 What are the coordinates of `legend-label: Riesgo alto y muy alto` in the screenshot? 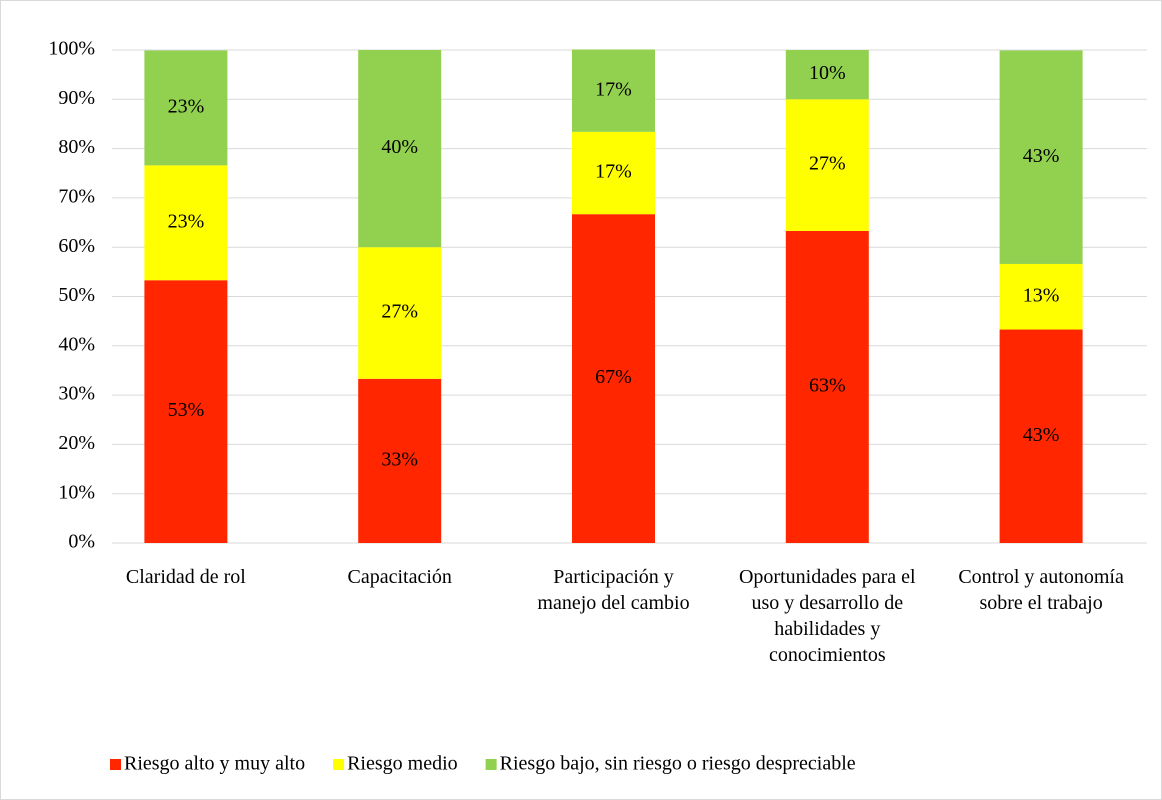 It's located at (214, 764).